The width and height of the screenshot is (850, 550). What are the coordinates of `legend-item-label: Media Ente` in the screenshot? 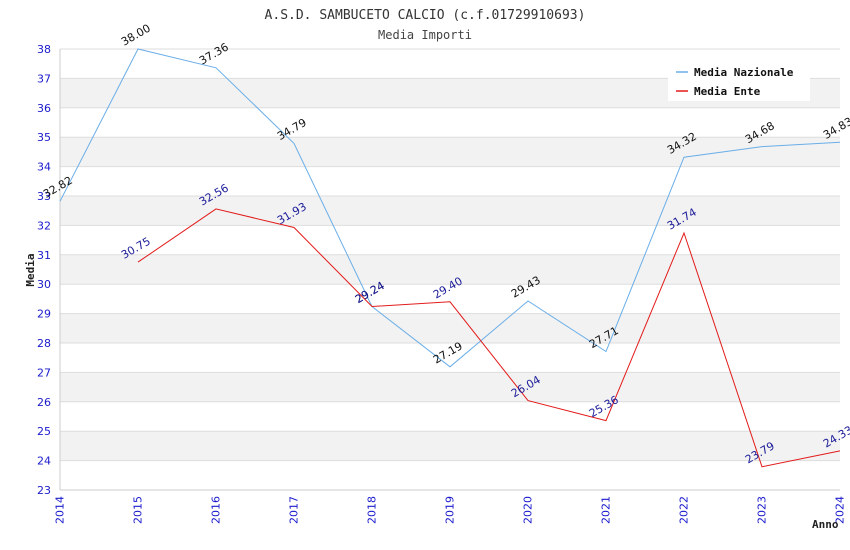 It's located at (727, 91).